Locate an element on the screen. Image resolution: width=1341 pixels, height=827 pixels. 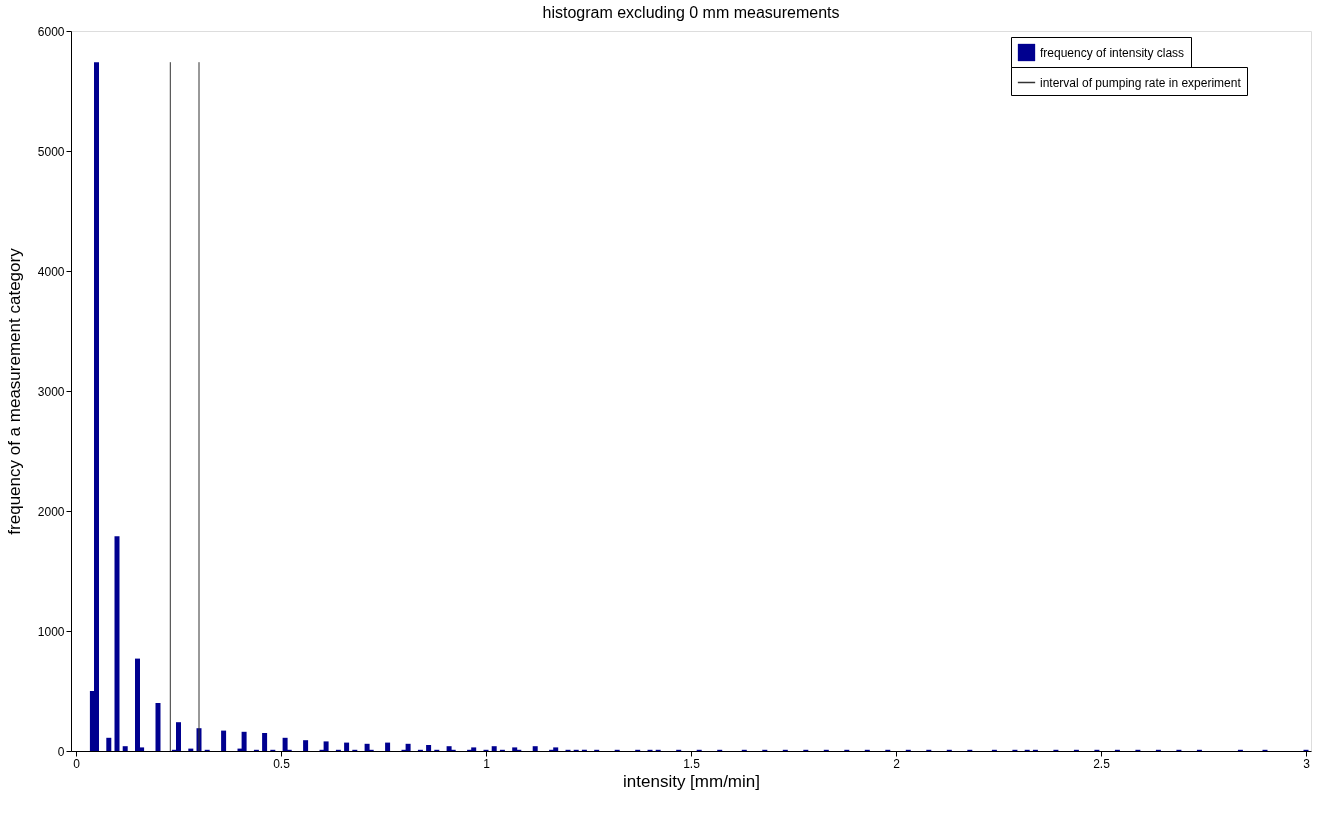
x-tick-label: 3 is located at coordinates (1307, 763).